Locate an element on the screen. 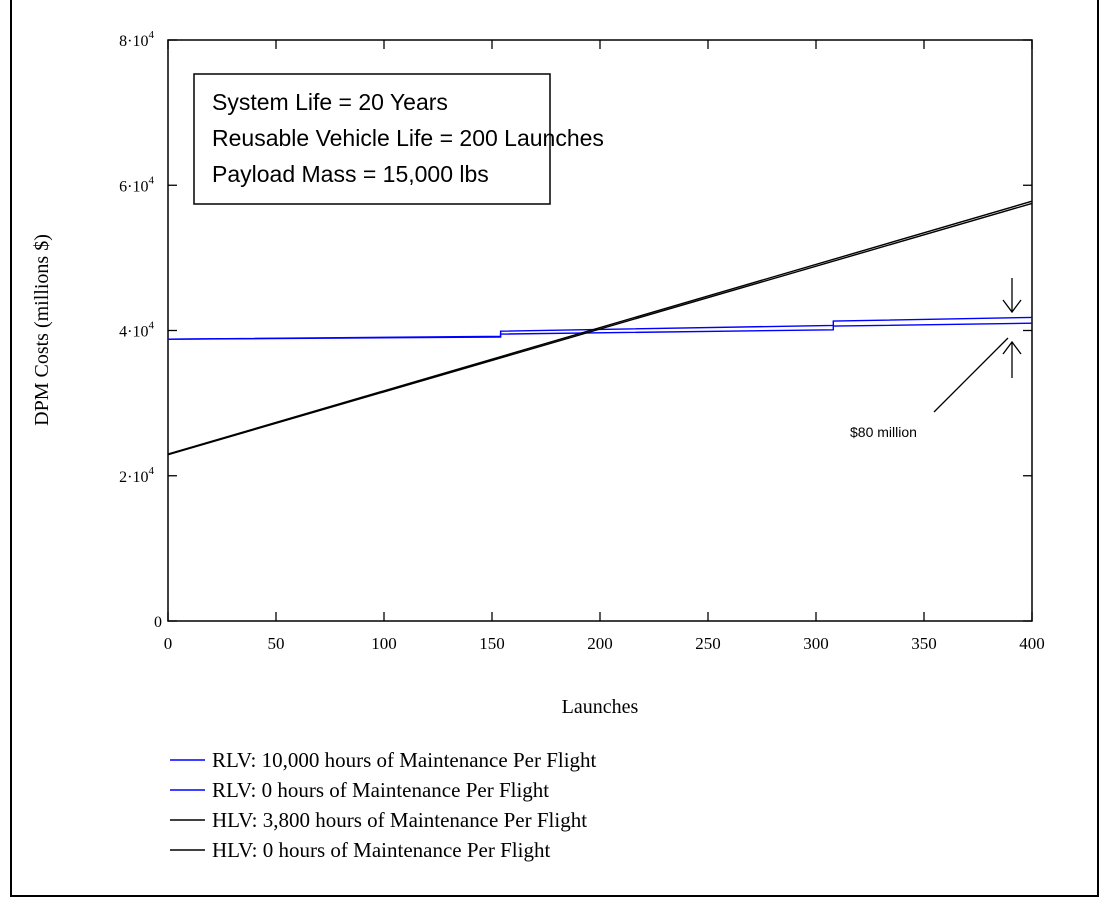 Image resolution: width=1101 pixels, height=899 pixels. y-axis-label: DPM Costs (millions $) is located at coordinates (42, 330).